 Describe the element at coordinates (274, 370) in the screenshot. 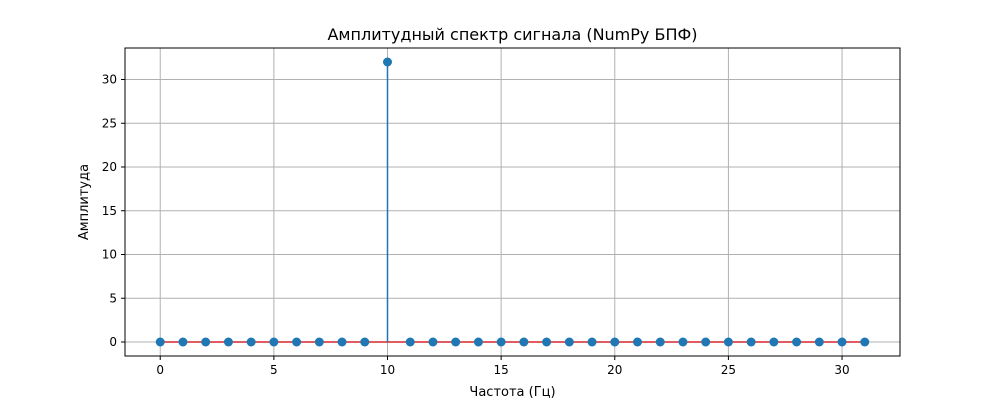

I see `x-tick-label: 5` at that location.